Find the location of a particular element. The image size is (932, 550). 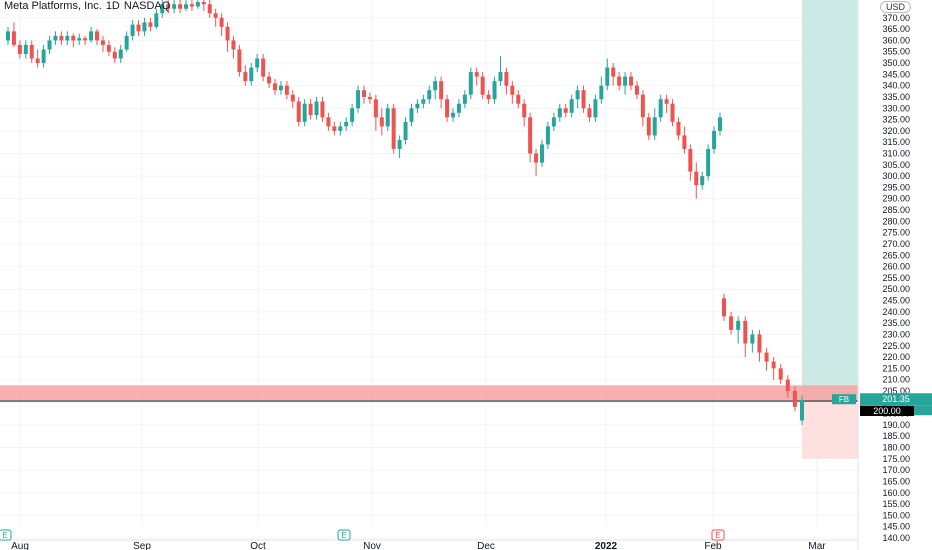

y-tick-label: 155.00 is located at coordinates (896, 504).